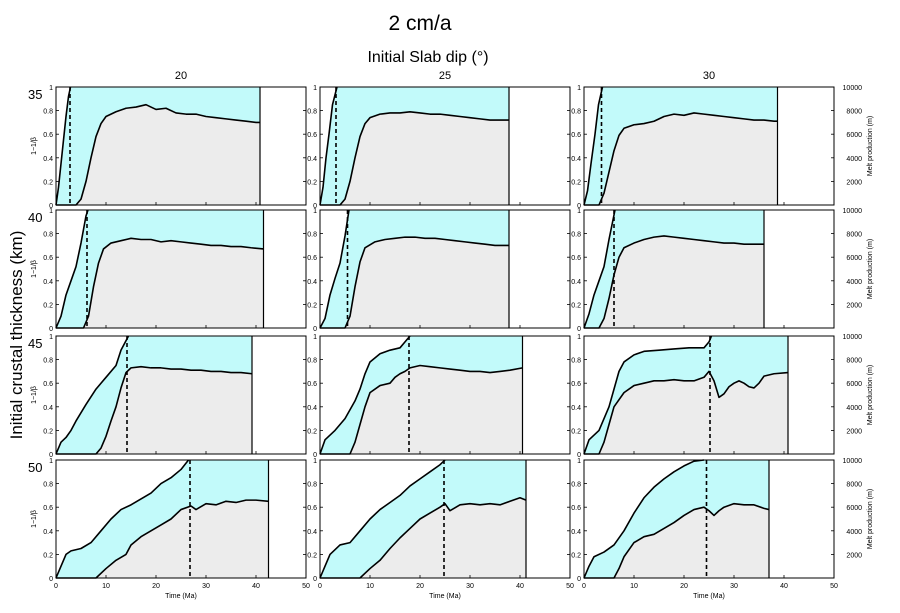 The image size is (900, 613). I want to click on panel-40-20: 0 0.2 0.4 0.6 0.8 1 1−1/β, so click(169, 270).